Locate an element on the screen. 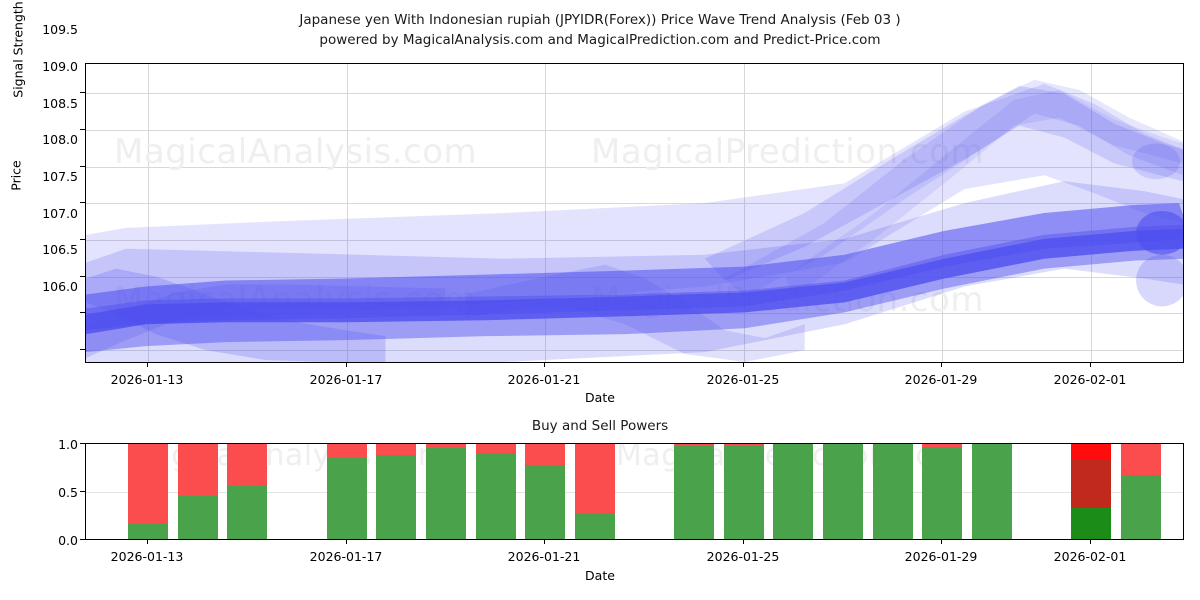  wave-band-upper-fan is located at coordinates (943, 183).